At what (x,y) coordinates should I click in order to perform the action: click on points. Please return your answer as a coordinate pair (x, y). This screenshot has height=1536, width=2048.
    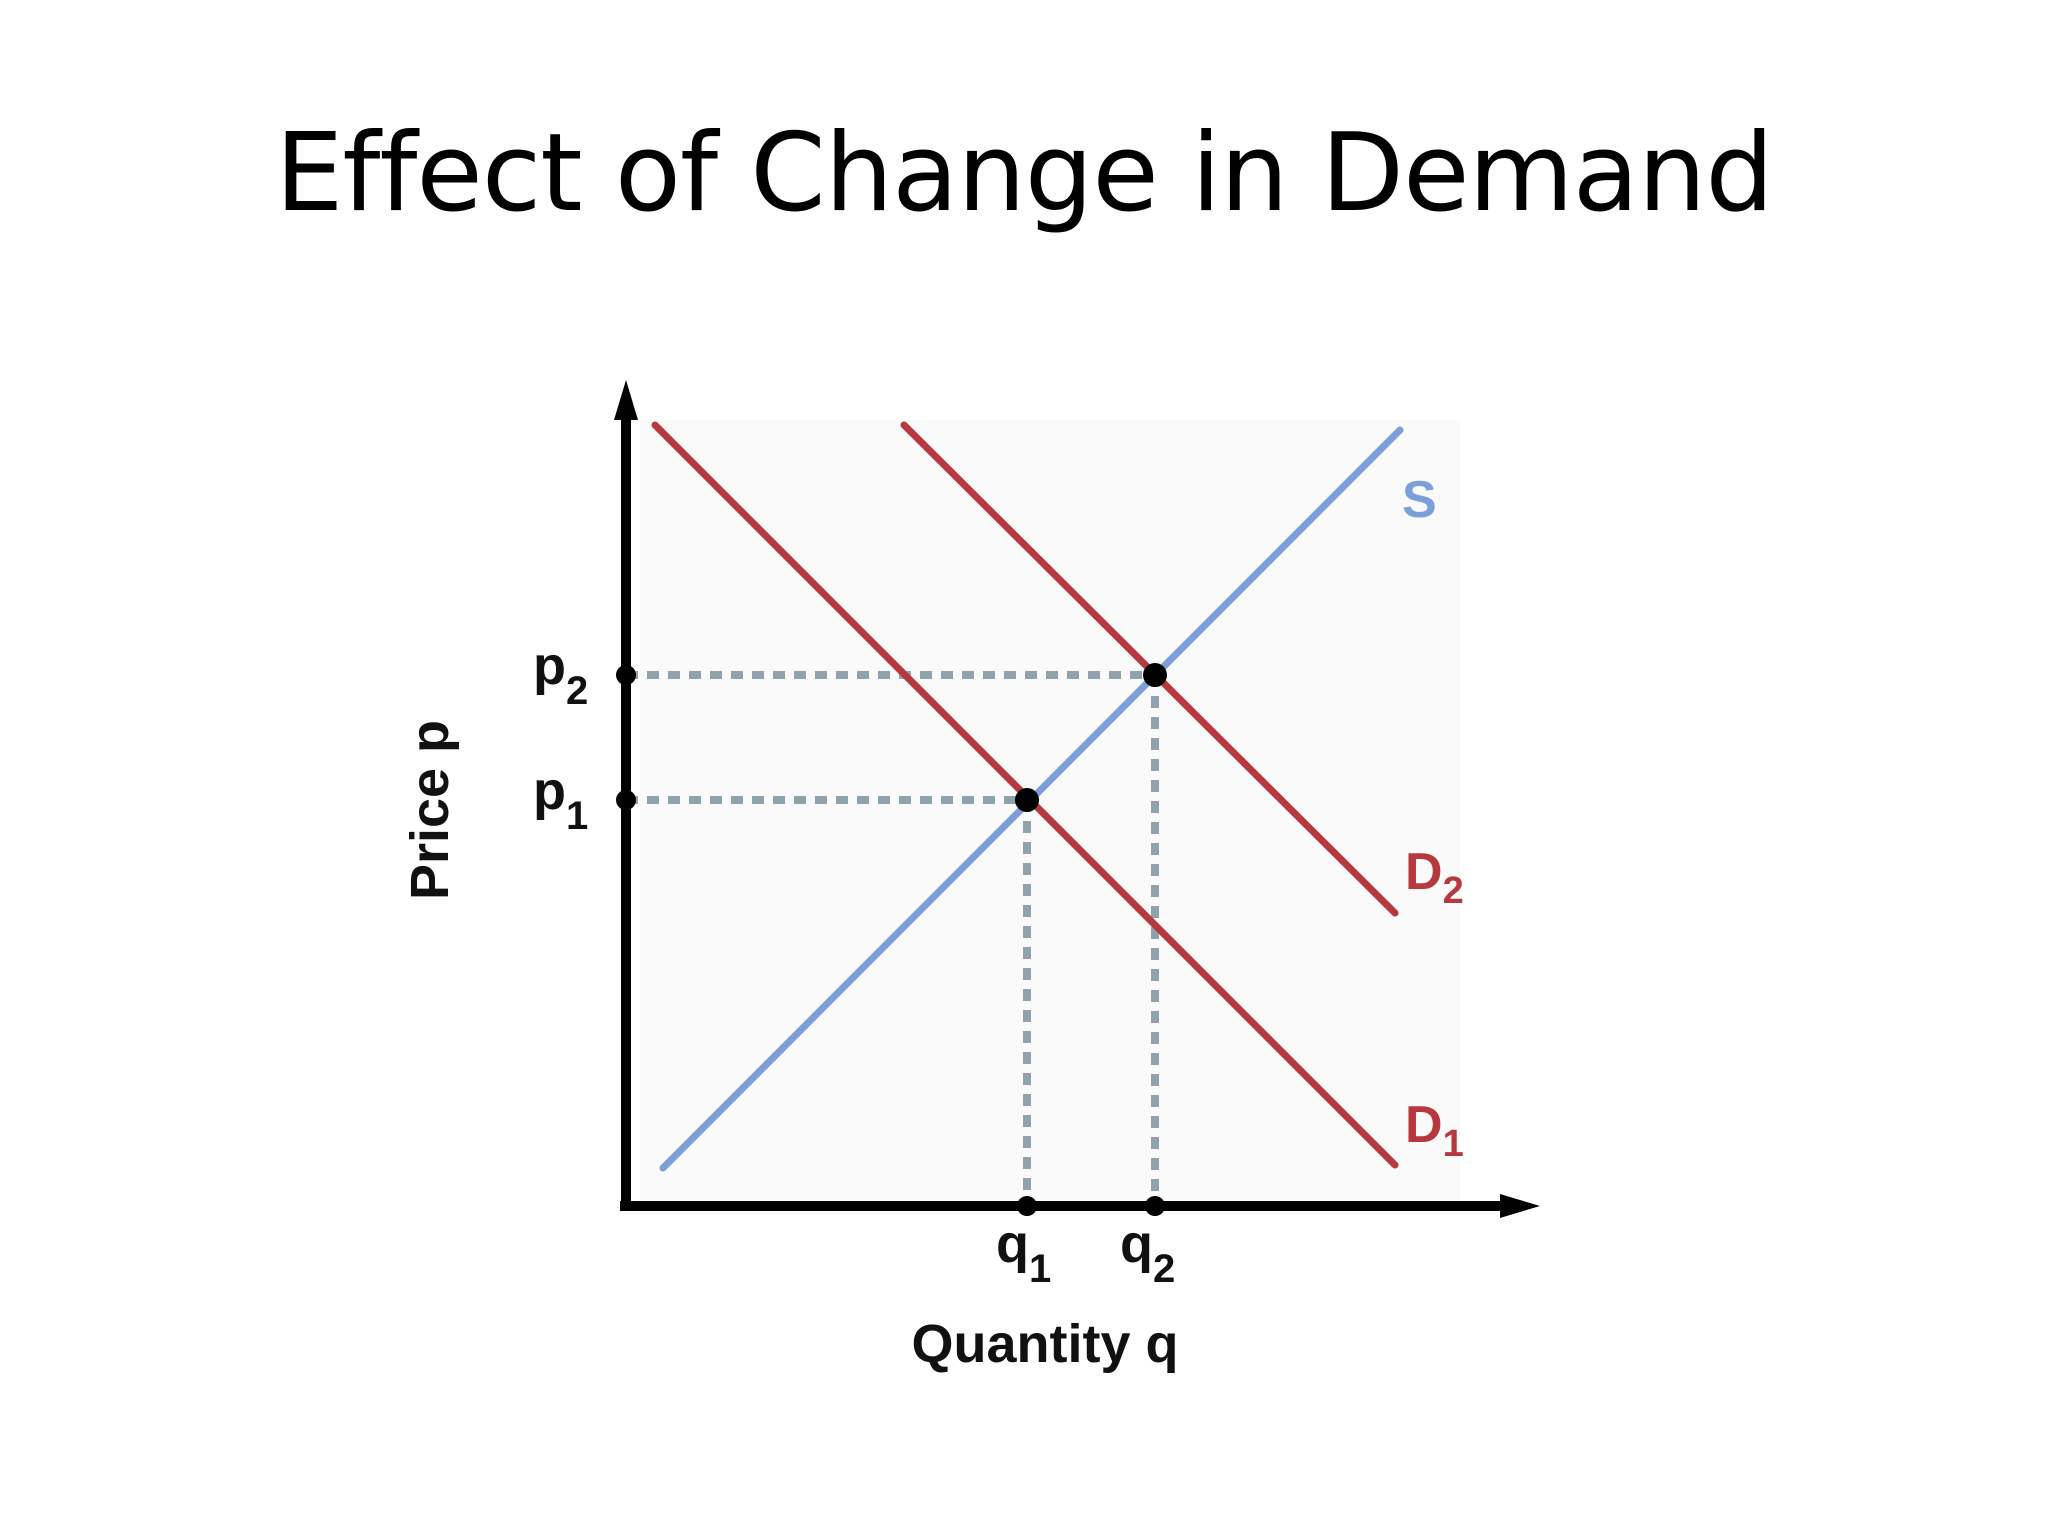
    Looking at the image, I should click on (891, 939).